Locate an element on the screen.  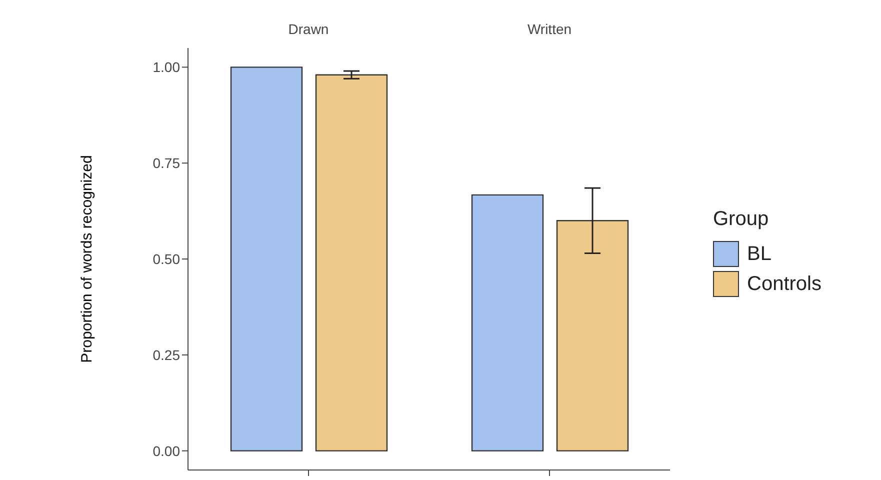
y-tick-label: 0.75 is located at coordinates (166, 163).